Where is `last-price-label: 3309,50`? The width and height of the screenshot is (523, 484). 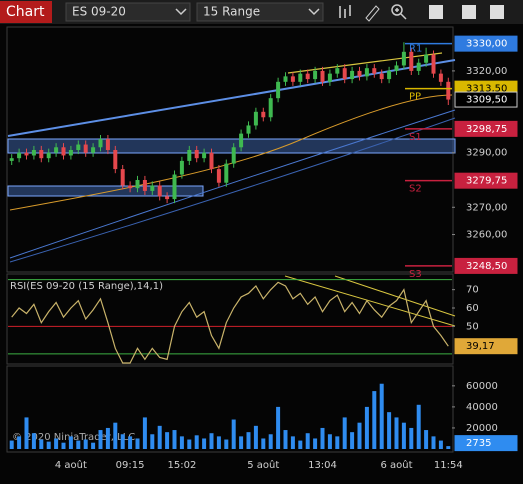 last-price-label: 3309,50 is located at coordinates (486, 100).